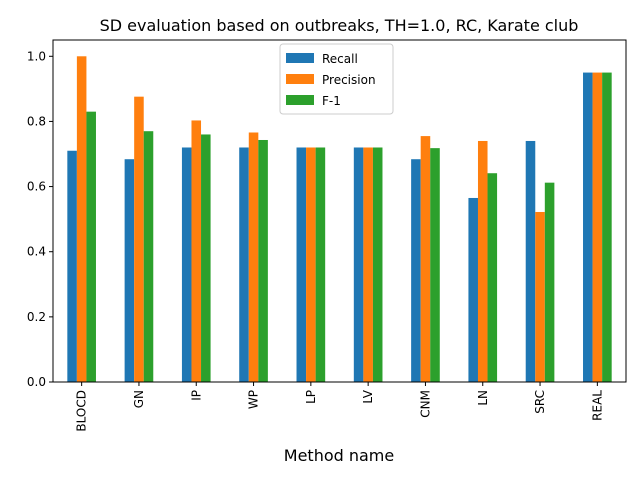 This screenshot has width=640, height=480. I want to click on x-tick-label-wp: WP, so click(254, 399).